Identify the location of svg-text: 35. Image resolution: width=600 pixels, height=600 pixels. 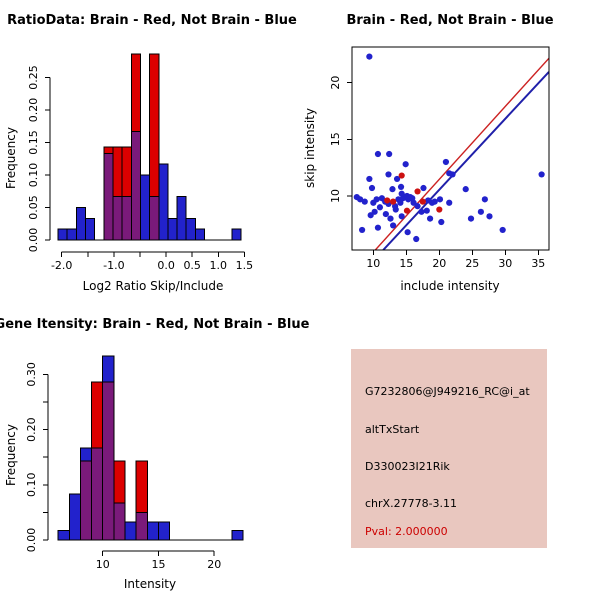
(538, 263).